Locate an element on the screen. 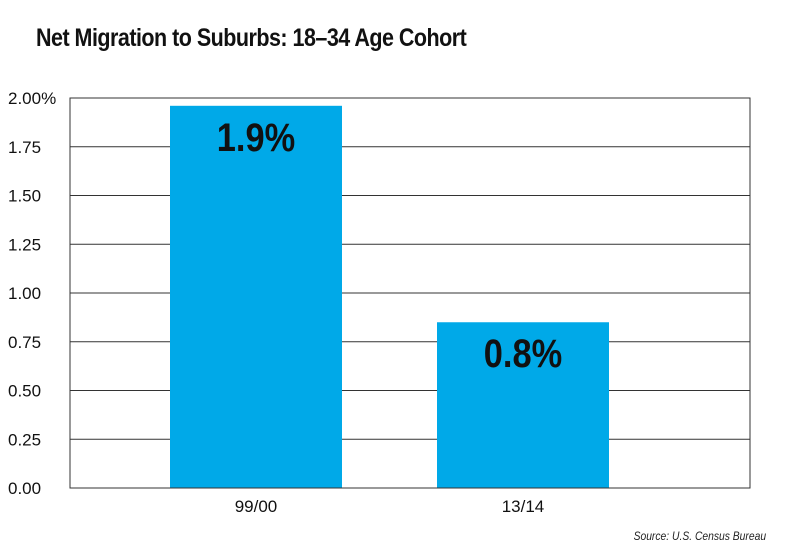 The height and width of the screenshot is (560, 800). y-axis-ticks: 0.00 0.25 0.50 0.75 1.00 1.25 1.50 1.75 2.00% is located at coordinates (32, 293).